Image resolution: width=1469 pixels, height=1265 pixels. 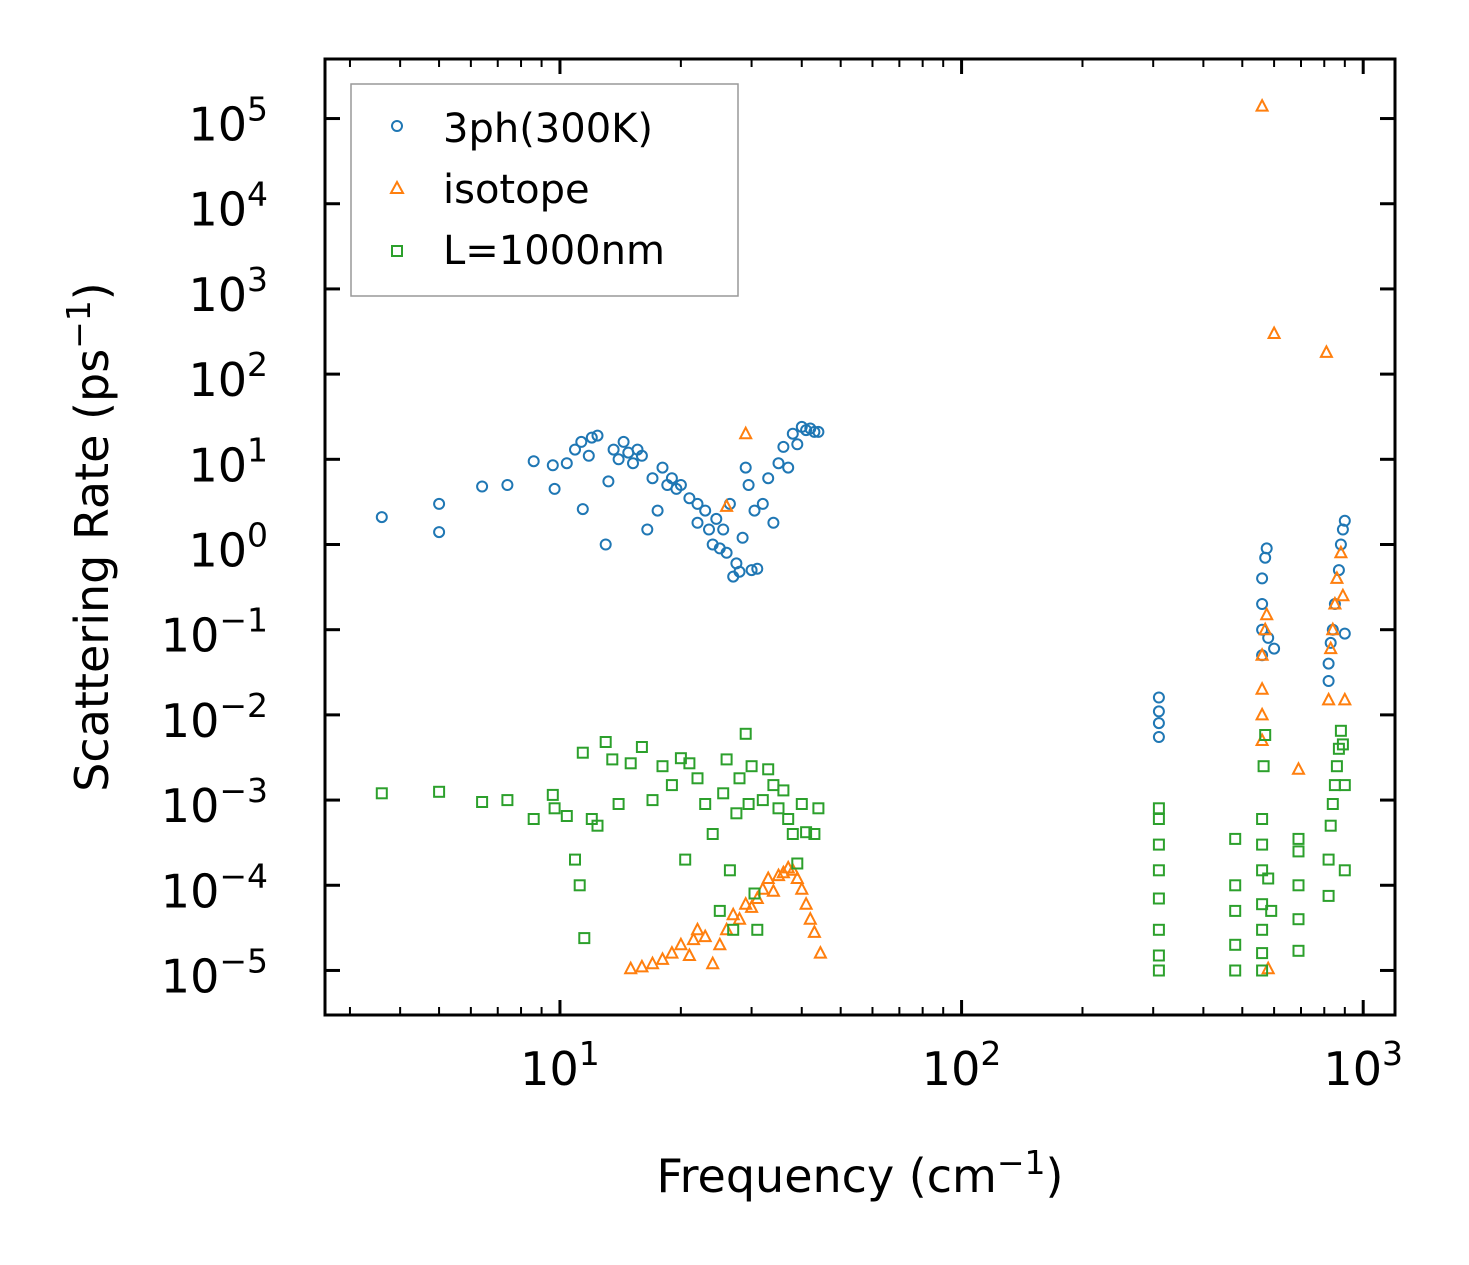 What do you see at coordinates (89, 537) in the screenshot?
I see `y-axis-title: Scattering Rate (ps−1)` at bounding box center [89, 537].